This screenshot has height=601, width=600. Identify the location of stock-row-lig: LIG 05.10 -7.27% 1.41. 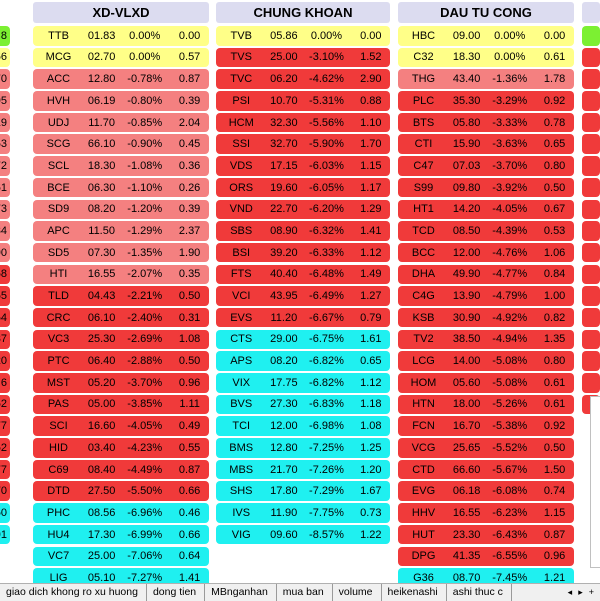
(121, 578).